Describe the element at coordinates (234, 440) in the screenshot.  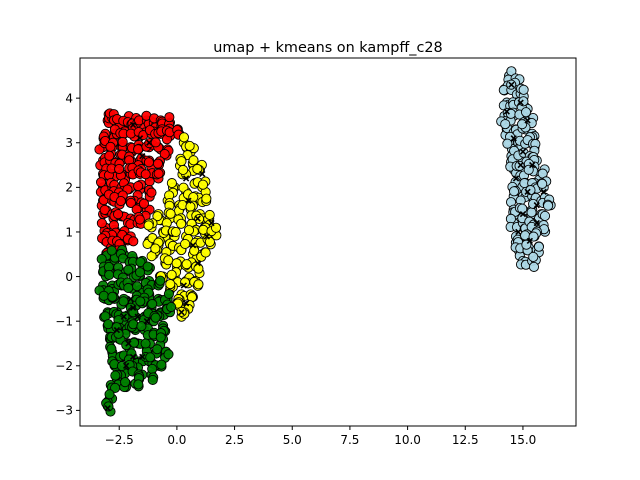
I see `x-tick-label: 2.5` at that location.